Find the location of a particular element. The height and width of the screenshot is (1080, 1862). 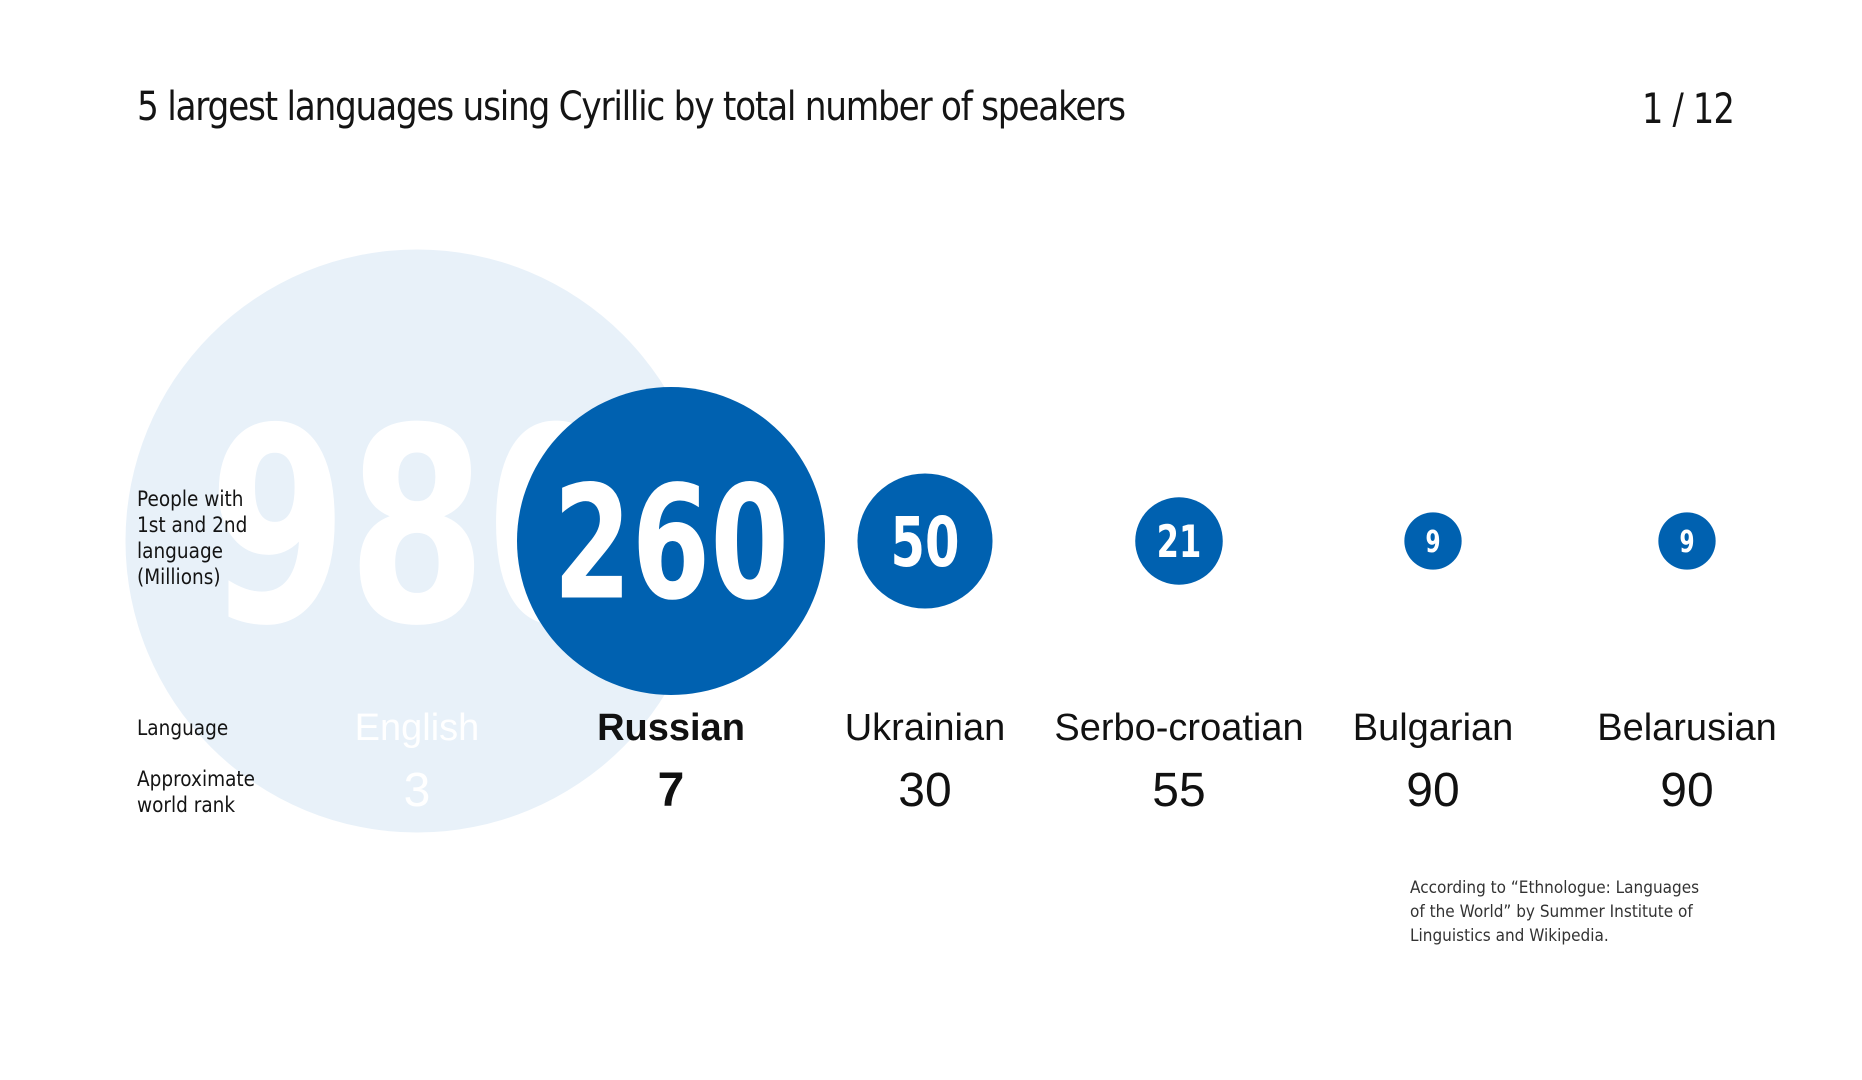

rank-value-serbo-croatian: 55 is located at coordinates (1178, 790).